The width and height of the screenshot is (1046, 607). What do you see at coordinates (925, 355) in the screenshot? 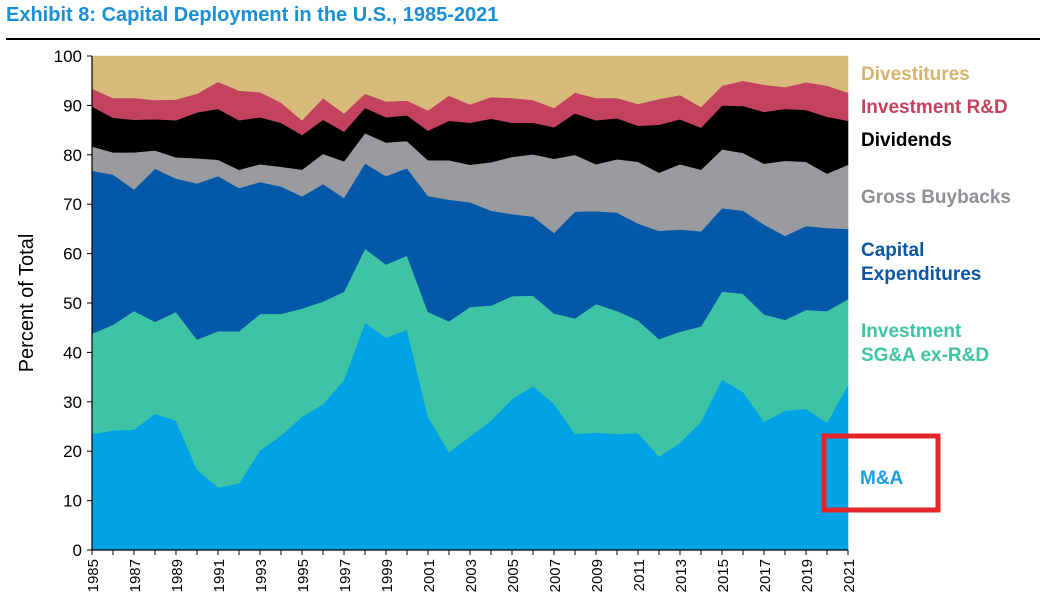
I see `legend-investment-sganda-ex-randd-line-2: SG&A ex-R&D` at bounding box center [925, 355].